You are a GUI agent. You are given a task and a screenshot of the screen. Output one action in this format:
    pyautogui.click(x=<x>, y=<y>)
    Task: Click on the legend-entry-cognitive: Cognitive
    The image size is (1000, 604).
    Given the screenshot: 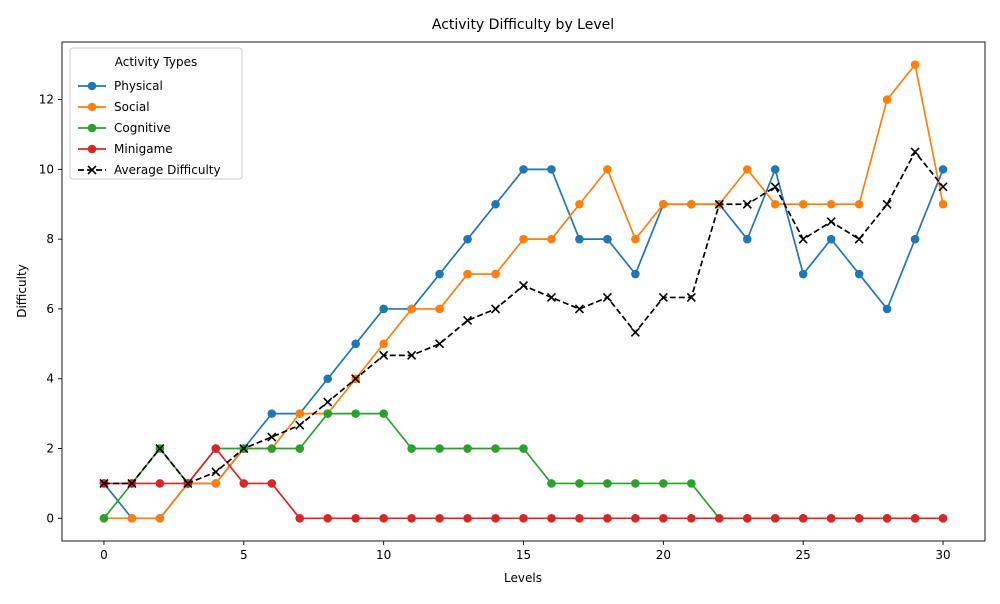 What is the action you would take?
    pyautogui.click(x=124, y=128)
    